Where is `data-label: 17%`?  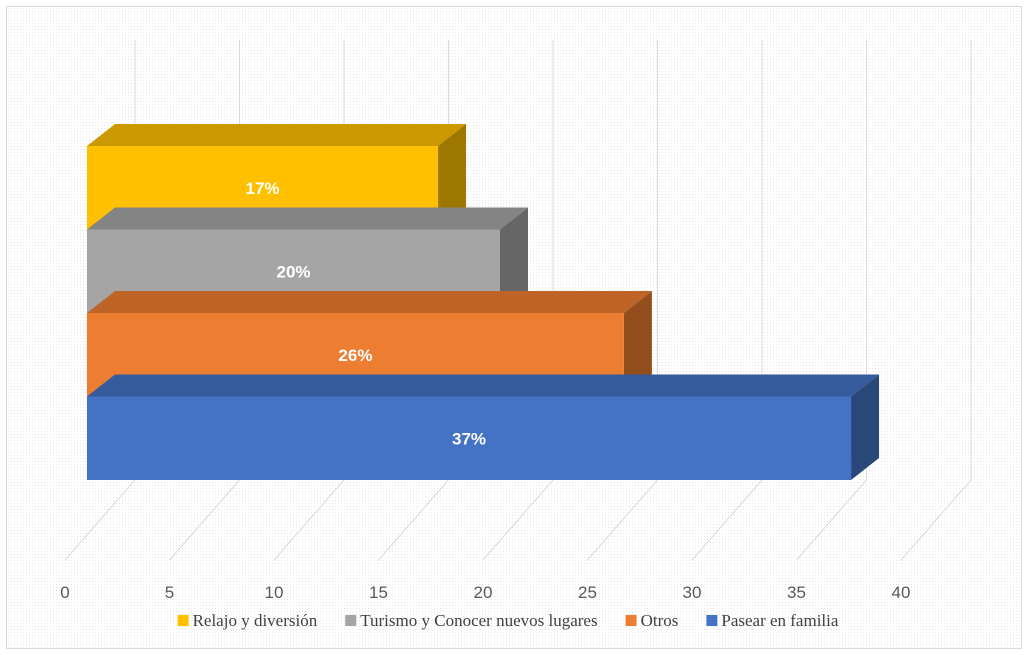 data-label: 17% is located at coordinates (263, 188).